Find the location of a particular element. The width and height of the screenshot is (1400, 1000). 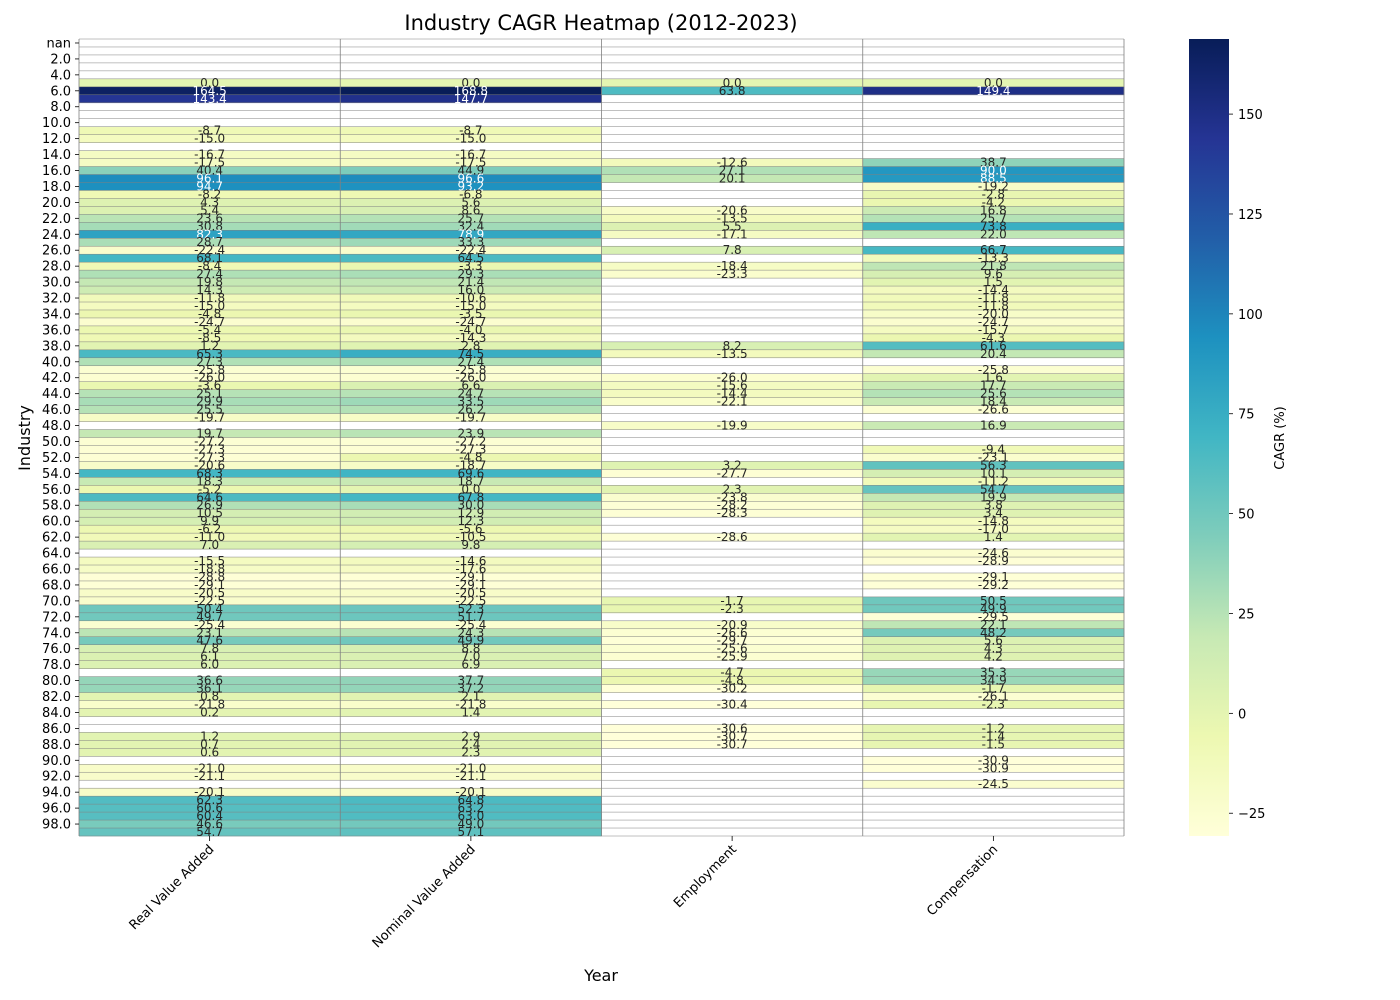

cell-annotation: -29.1 is located at coordinates (470, 585).